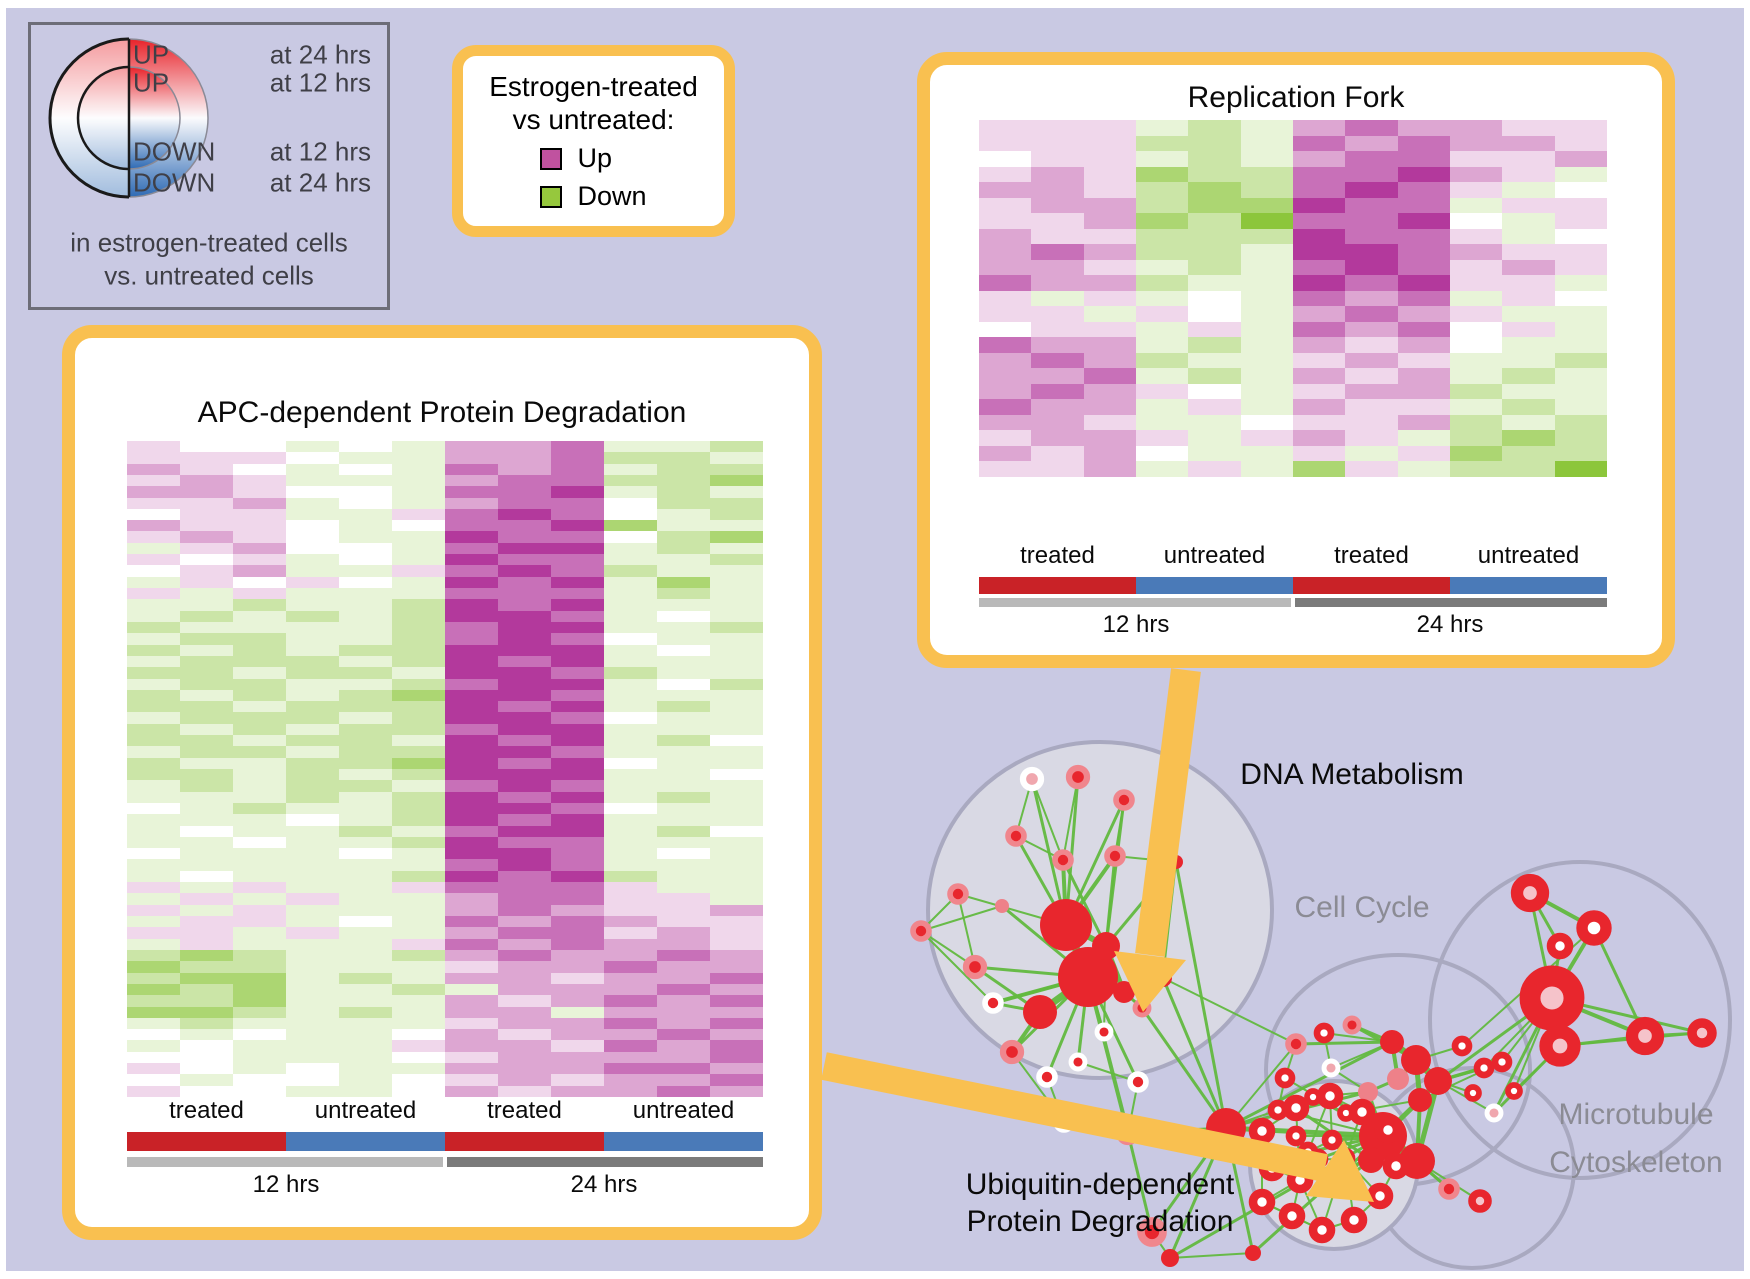  I want to click on time-group-label: 12 hrs, so click(1136, 624).